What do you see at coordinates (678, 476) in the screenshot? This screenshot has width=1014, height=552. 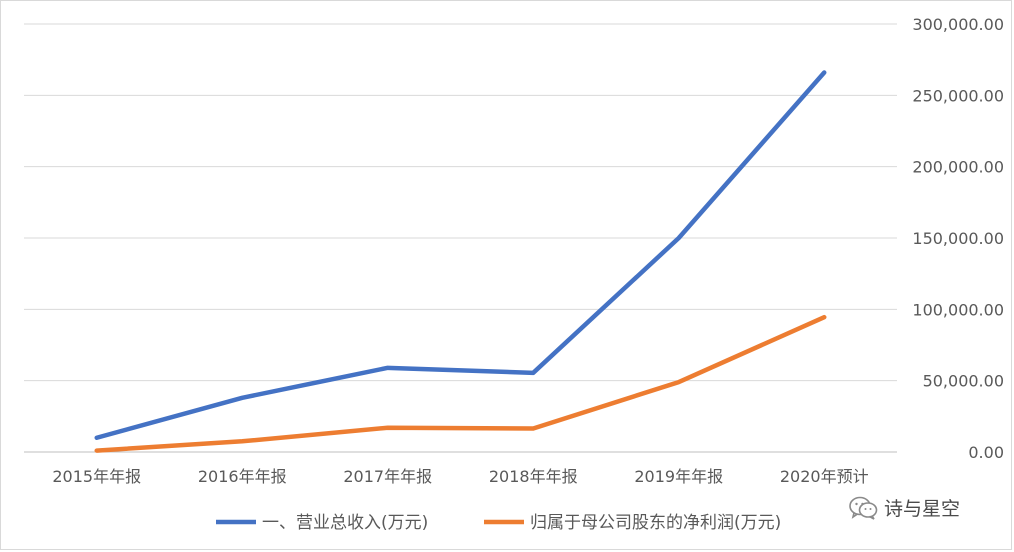 I see `x-tick-label: 2019年年报` at bounding box center [678, 476].